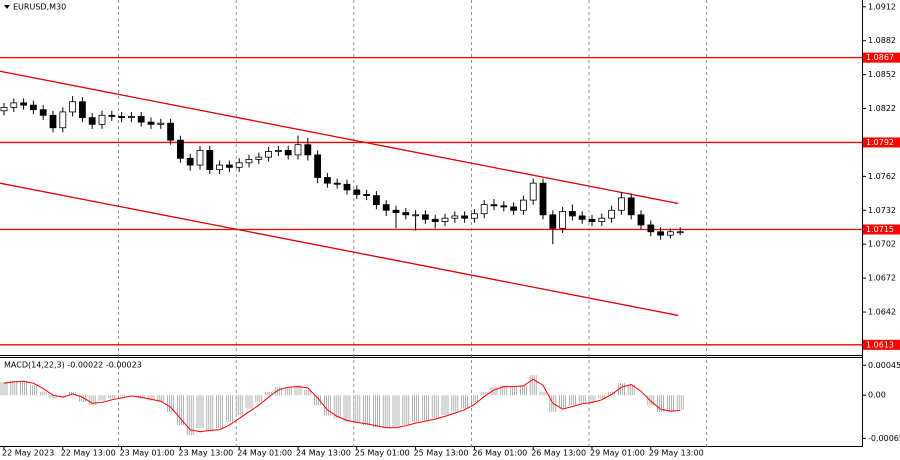 The image size is (900, 460). What do you see at coordinates (676, 453) in the screenshot?
I see `x-tick-label: 29 May 13:00` at bounding box center [676, 453].